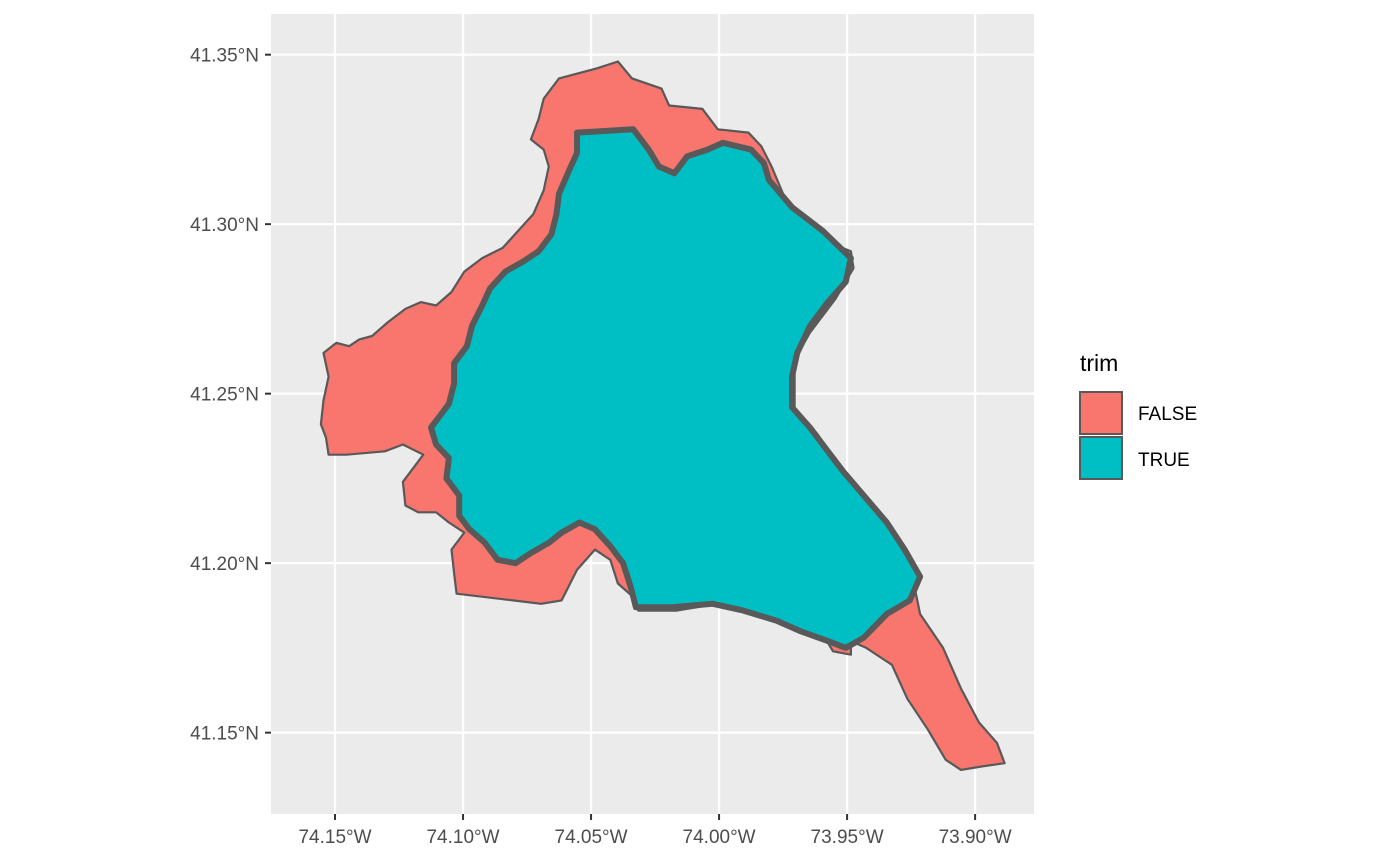  What do you see at coordinates (224, 56) in the screenshot?
I see `ytick-label-4: 41.35°N` at bounding box center [224, 56].